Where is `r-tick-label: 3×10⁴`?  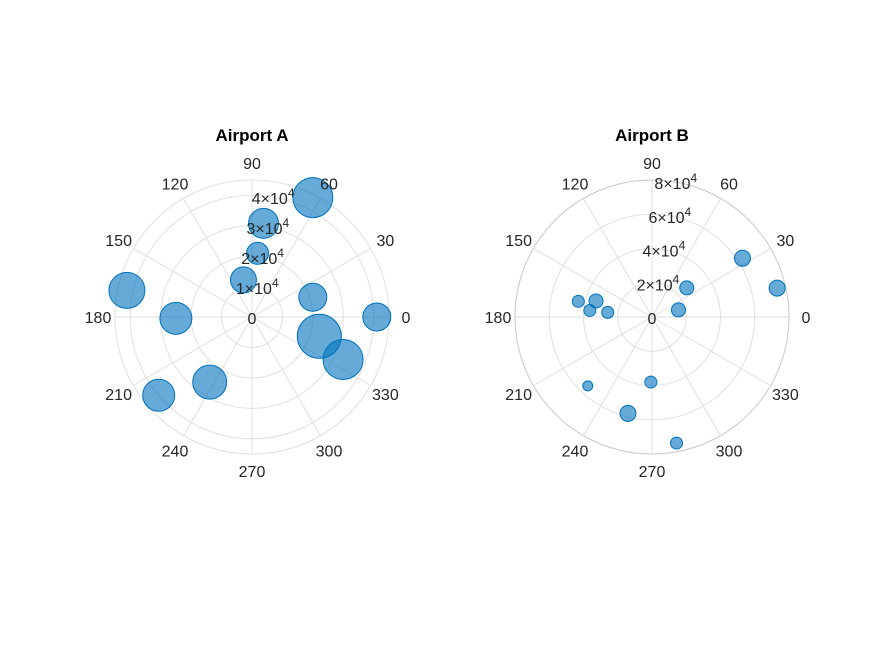
r-tick-label: 3×10⁴ is located at coordinates (267, 227).